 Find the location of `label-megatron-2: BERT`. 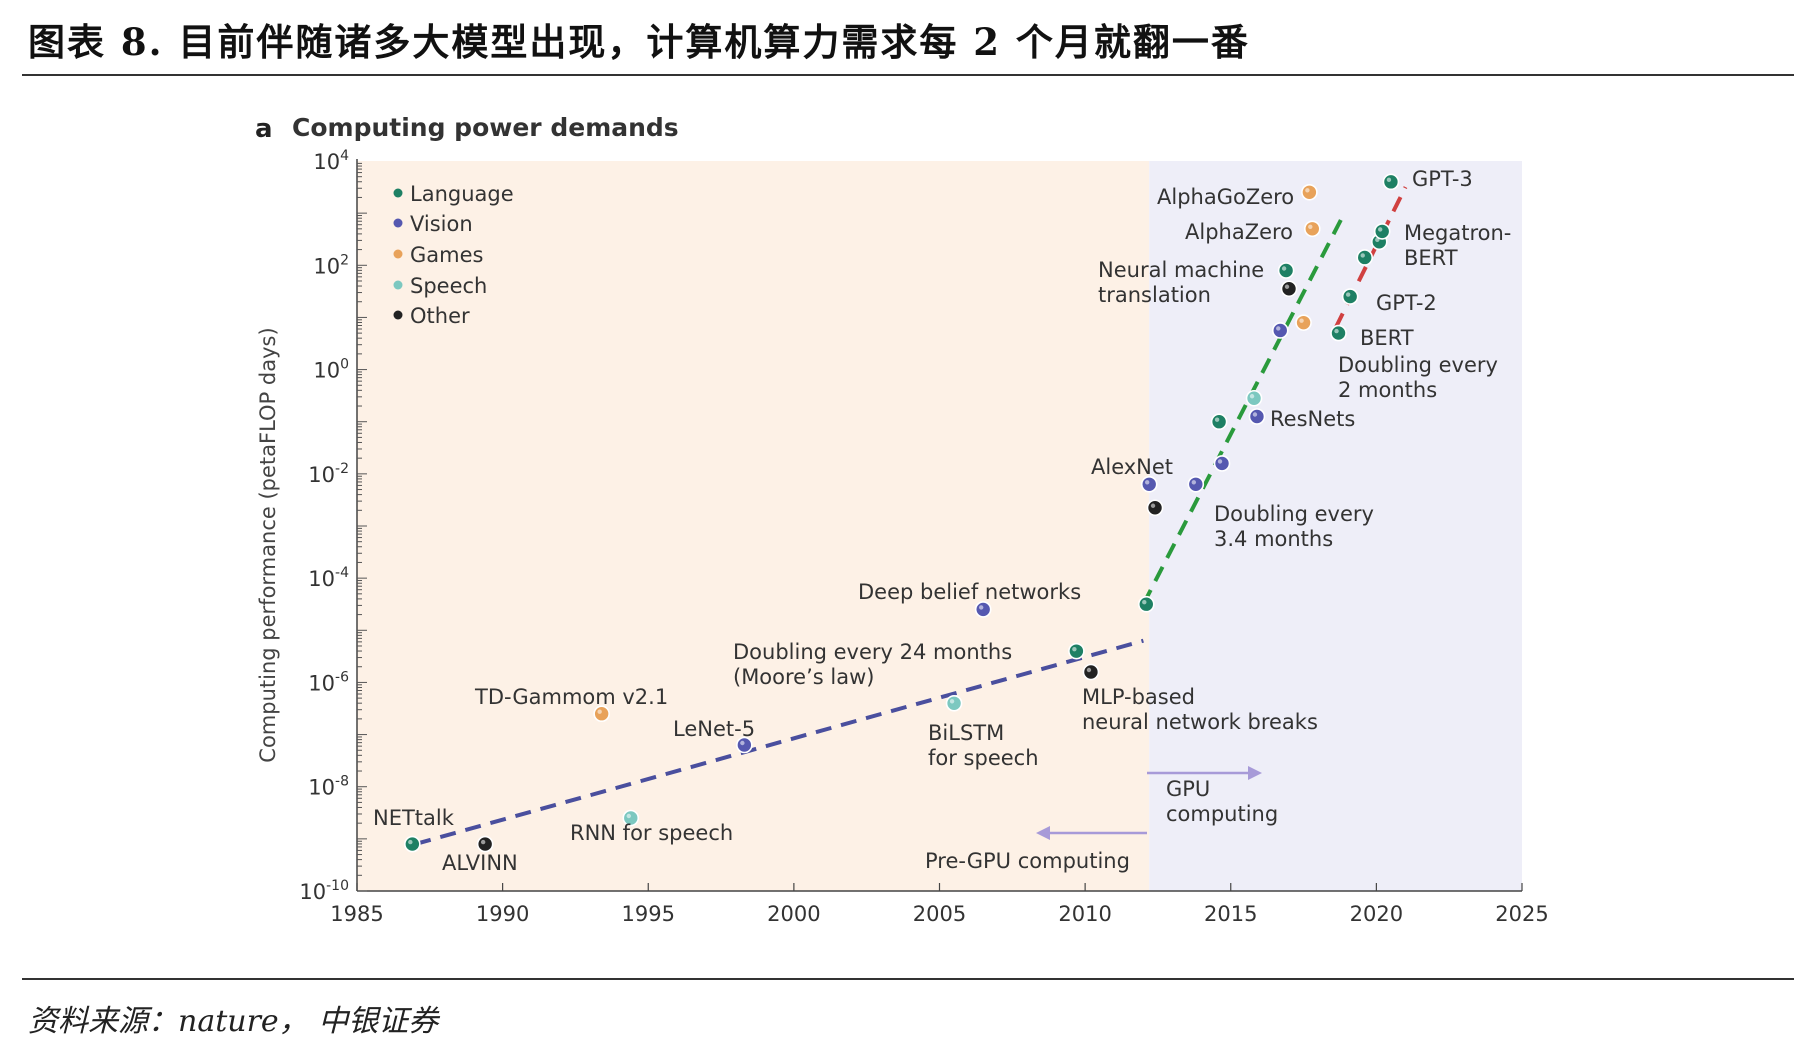

label-megatron-2: BERT is located at coordinates (1431, 258).